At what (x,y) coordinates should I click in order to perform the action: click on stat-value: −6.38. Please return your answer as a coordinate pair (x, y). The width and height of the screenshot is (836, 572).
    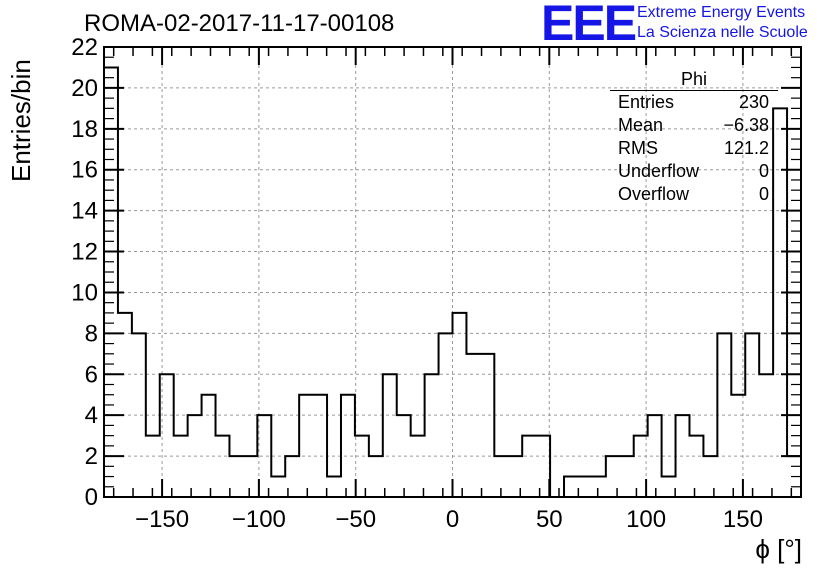
    Looking at the image, I should click on (746, 125).